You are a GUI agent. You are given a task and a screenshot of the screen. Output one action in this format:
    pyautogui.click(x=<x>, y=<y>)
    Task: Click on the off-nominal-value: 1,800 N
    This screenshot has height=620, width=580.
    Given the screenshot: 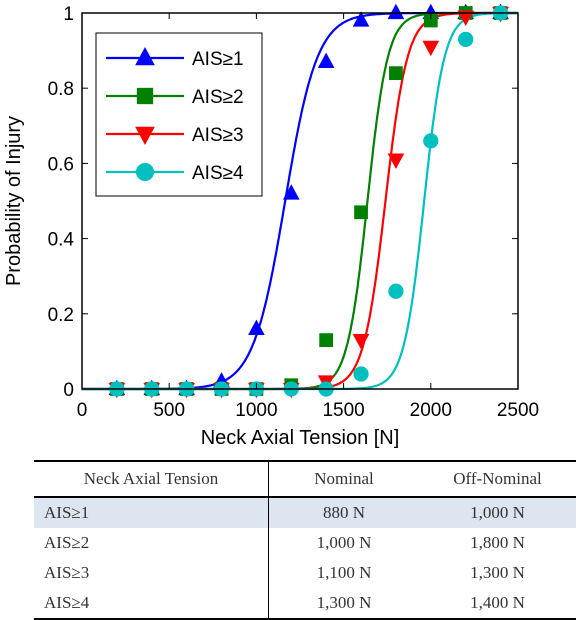 What is the action you would take?
    pyautogui.click(x=497, y=542)
    